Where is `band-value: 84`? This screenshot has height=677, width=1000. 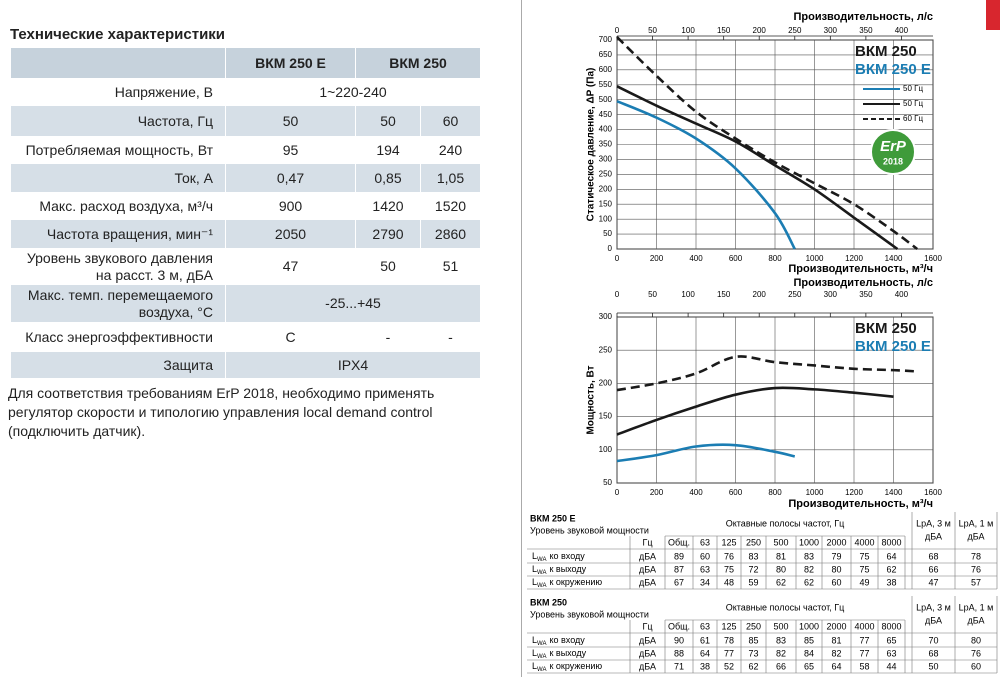 band-value: 84 is located at coordinates (809, 653).